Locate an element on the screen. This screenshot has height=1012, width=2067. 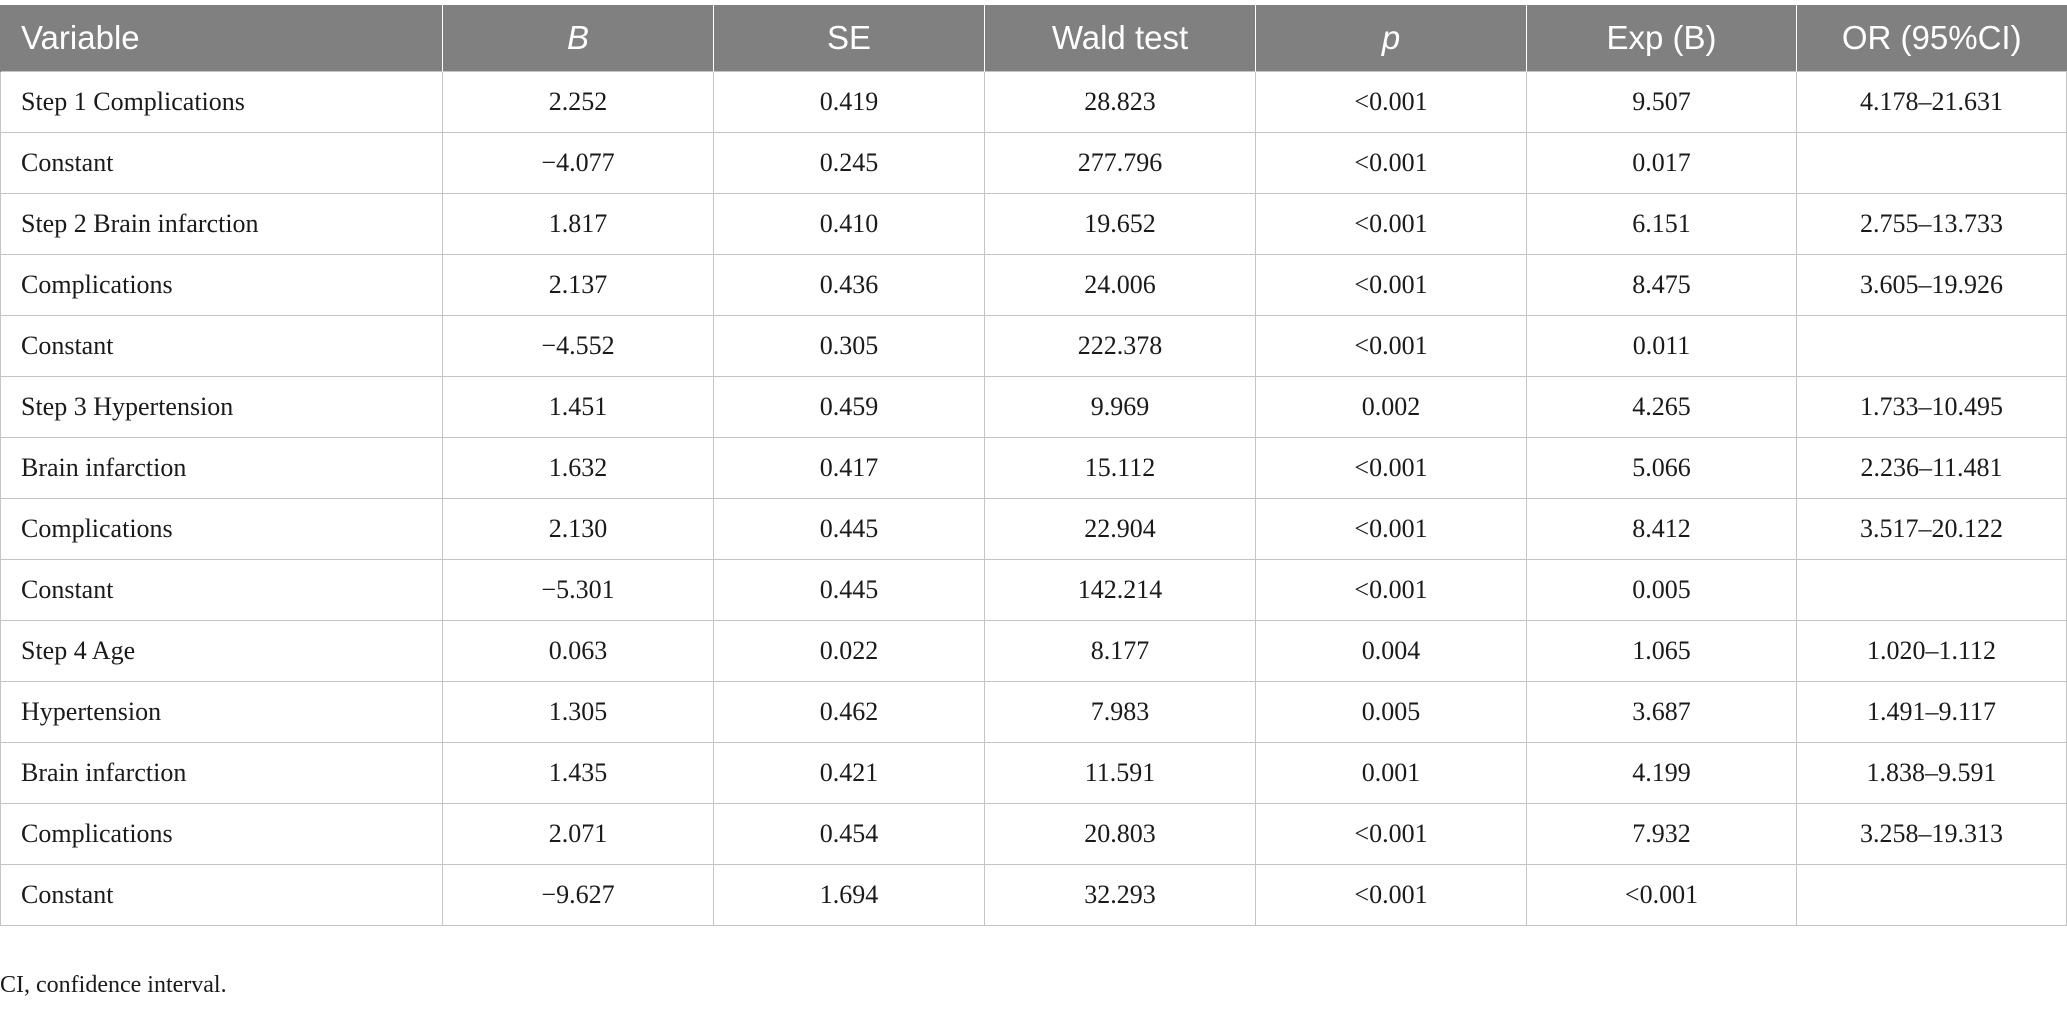
exp-b-cell: 4.199 is located at coordinates (1661, 773).